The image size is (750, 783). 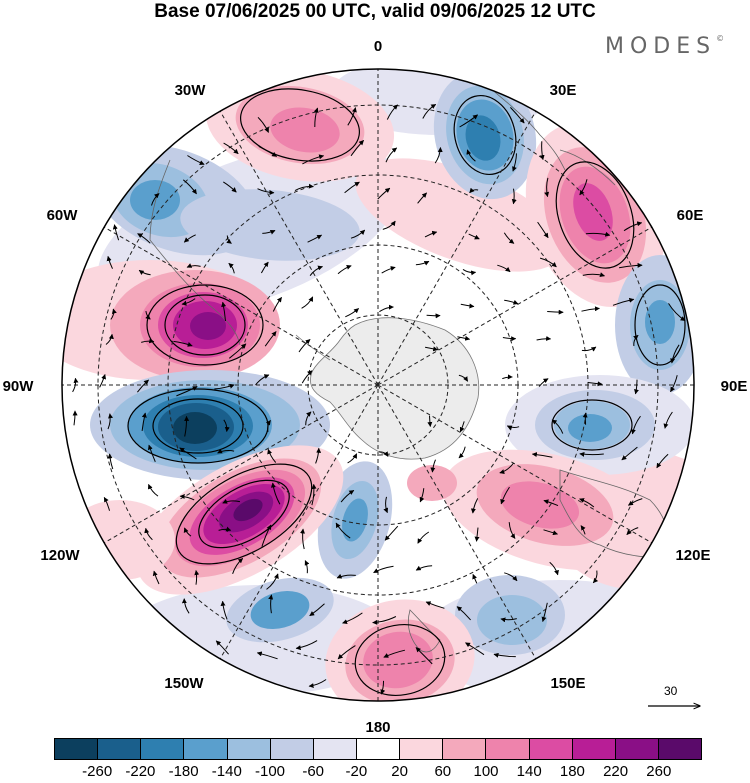 I want to click on antarctica-landmass, so click(x=395, y=388).